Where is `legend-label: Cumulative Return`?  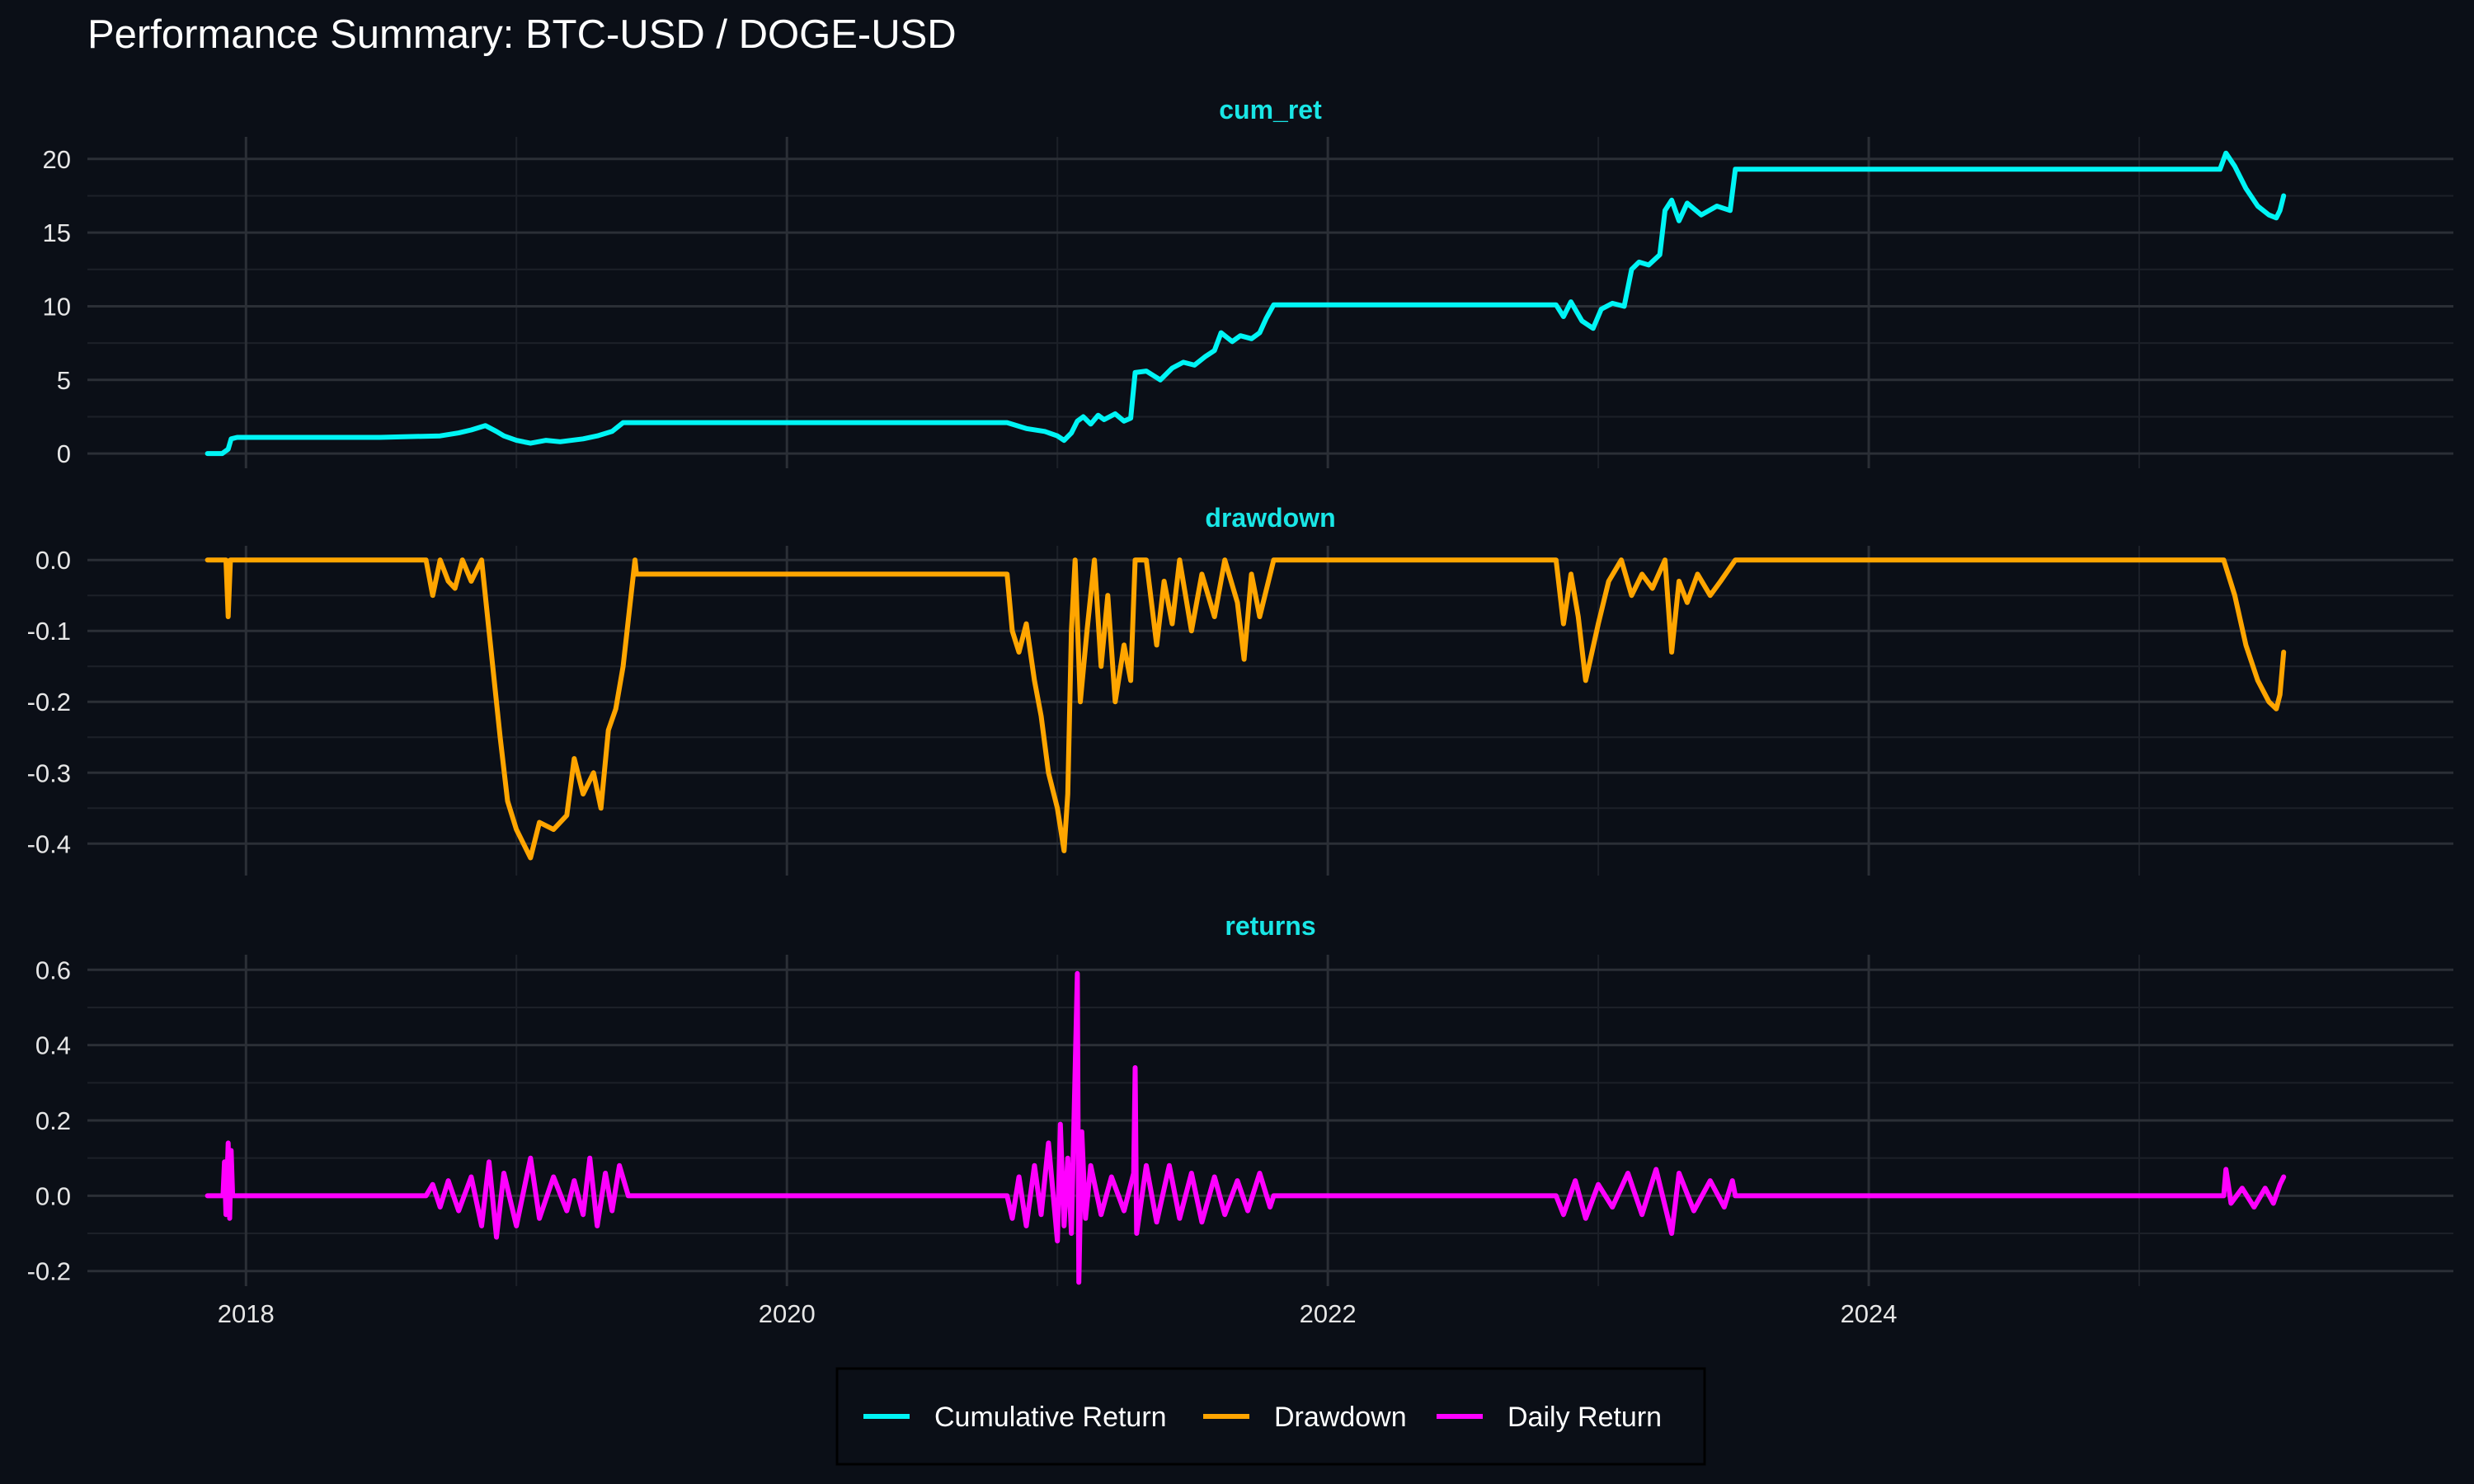
legend-label: Cumulative Return is located at coordinates (1050, 1417).